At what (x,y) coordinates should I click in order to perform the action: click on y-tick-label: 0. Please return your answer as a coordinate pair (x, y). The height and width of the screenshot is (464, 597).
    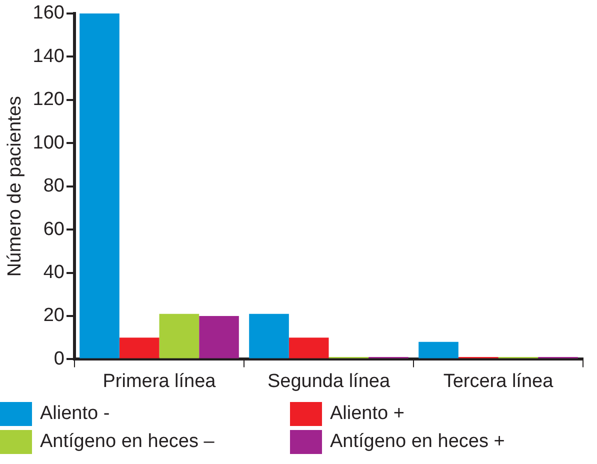
    Looking at the image, I should click on (59, 359).